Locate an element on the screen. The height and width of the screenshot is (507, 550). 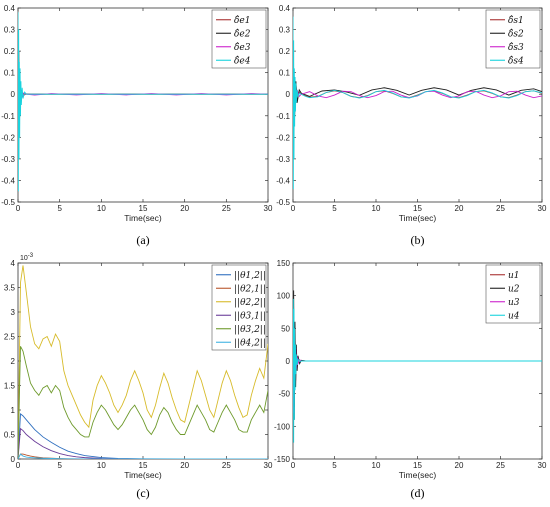
legend-entry: δ̂e4 is located at coordinates (242, 60).